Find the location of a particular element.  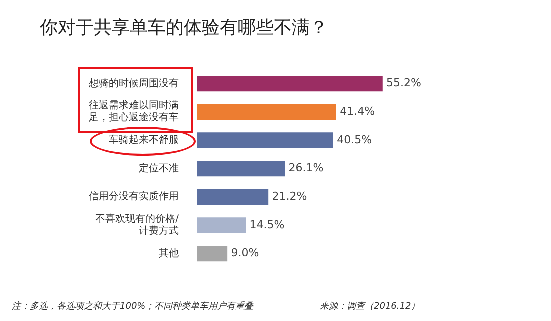

data-label: 26.1% is located at coordinates (306, 168).